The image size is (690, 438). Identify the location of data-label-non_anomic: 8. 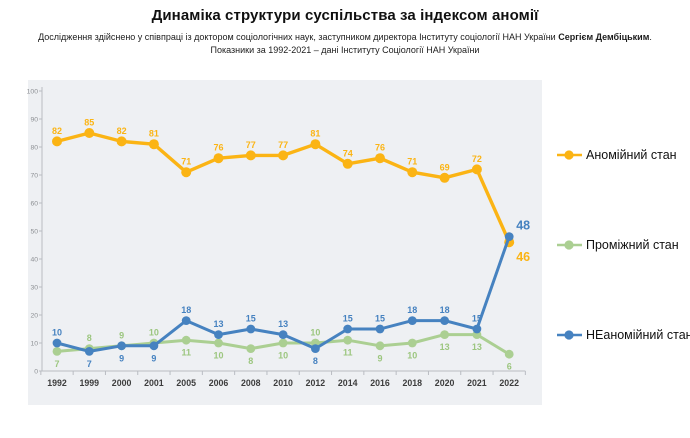
(315, 361).